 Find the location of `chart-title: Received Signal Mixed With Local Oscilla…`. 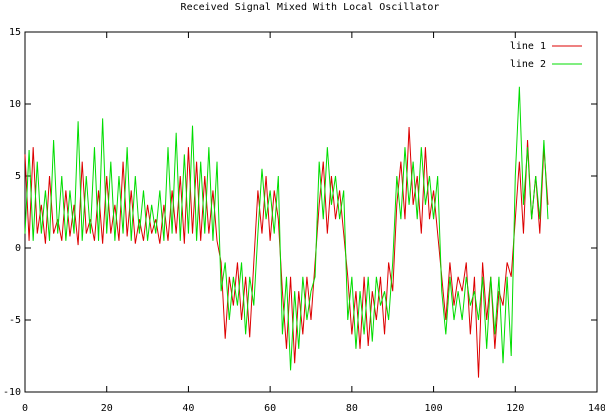

chart-title: Received Signal Mixed With Local Oscilla… is located at coordinates (310, 7).